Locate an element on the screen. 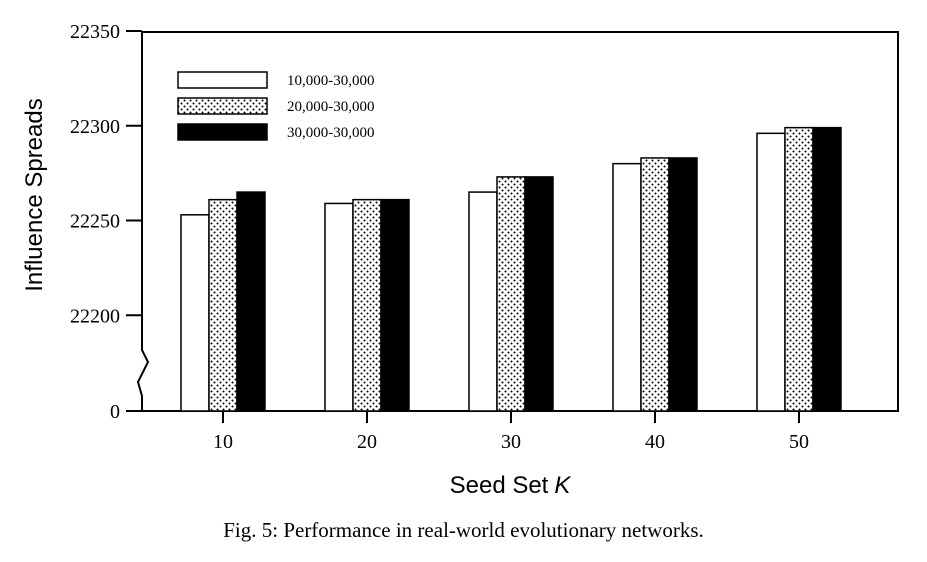 The image size is (927, 562). y-tick-label: 22250 is located at coordinates (95, 222).